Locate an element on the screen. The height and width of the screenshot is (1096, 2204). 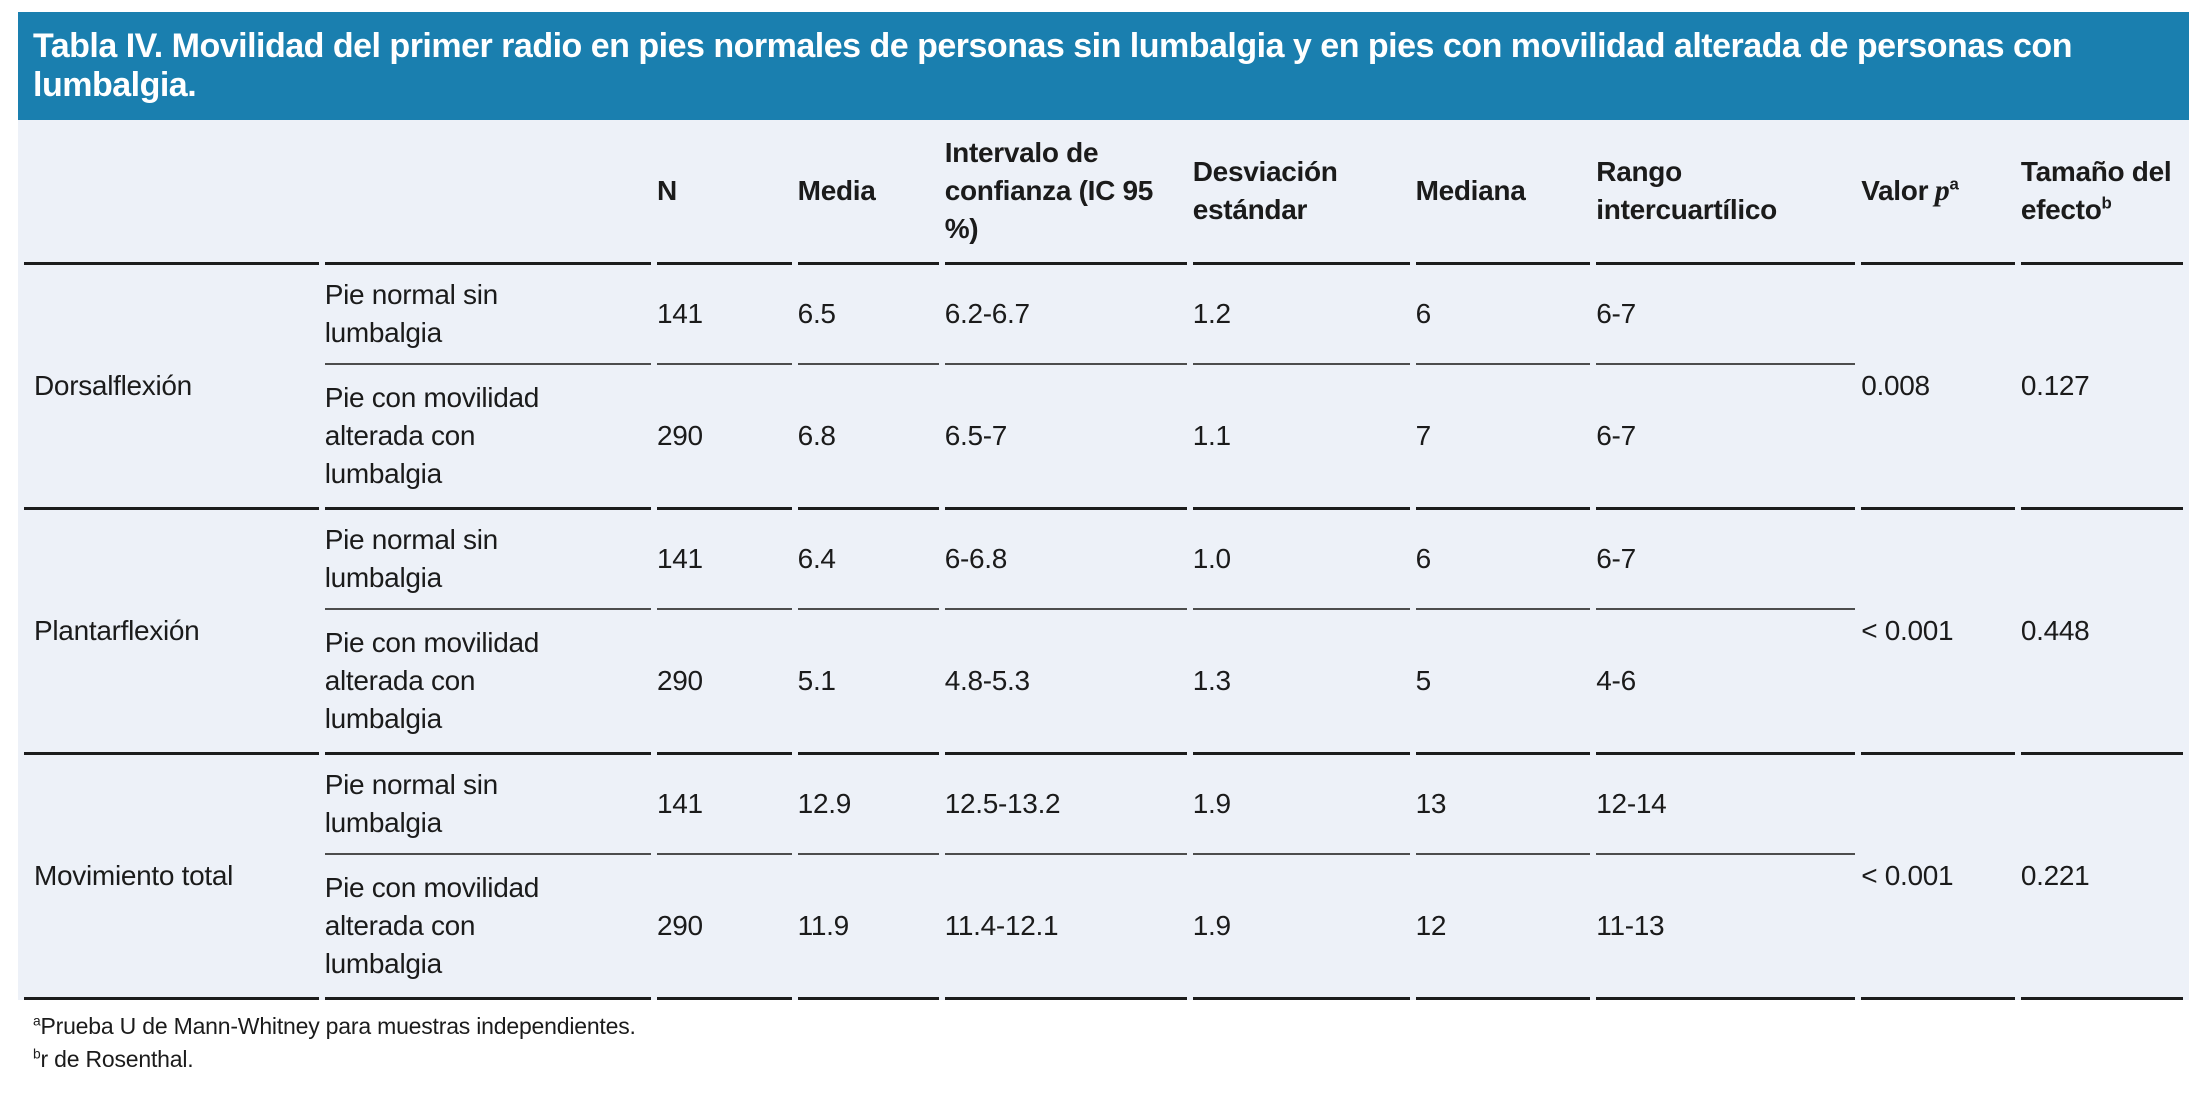
column-header-median: Mediana is located at coordinates (1503, 192).